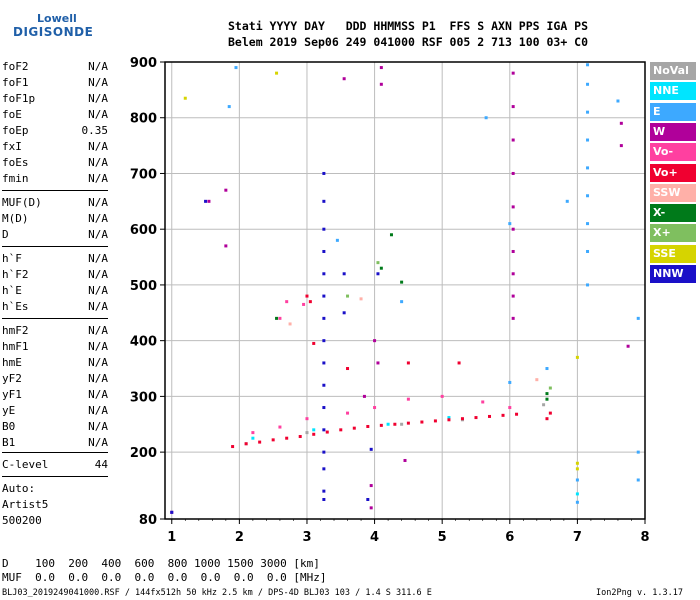 Image resolution: width=700 pixels, height=600 pixels. What do you see at coordinates (19, 488) in the screenshot?
I see `auto-scaling-line: Auto:` at bounding box center [19, 488].